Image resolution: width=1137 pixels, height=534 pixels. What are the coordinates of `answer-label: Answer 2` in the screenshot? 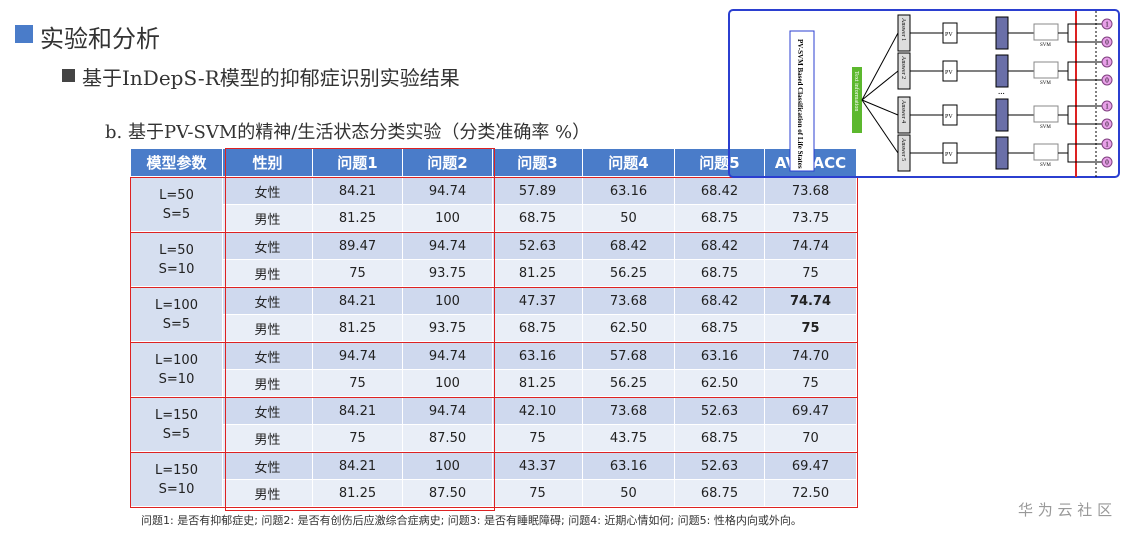 It's located at (903, 67).